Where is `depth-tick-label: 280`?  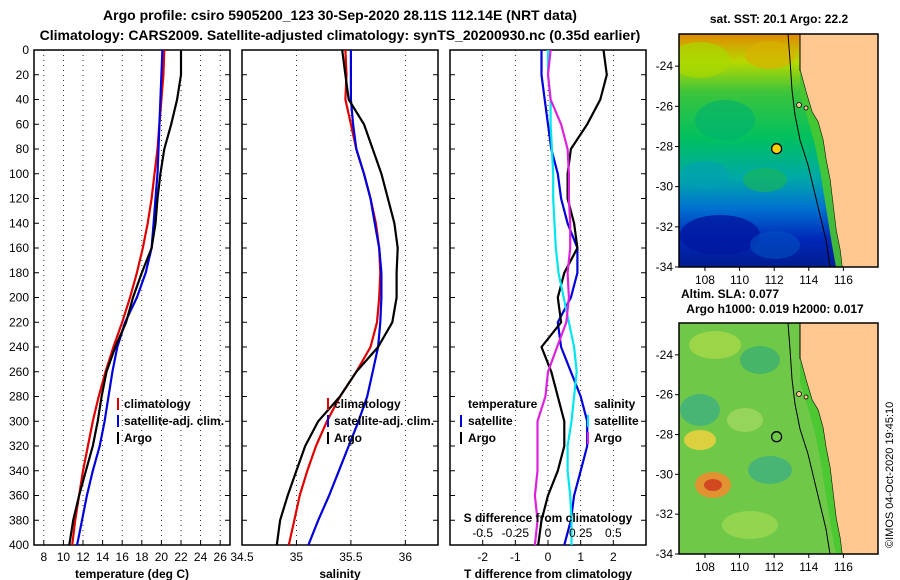
depth-tick-label: 280 is located at coordinates (19, 397).